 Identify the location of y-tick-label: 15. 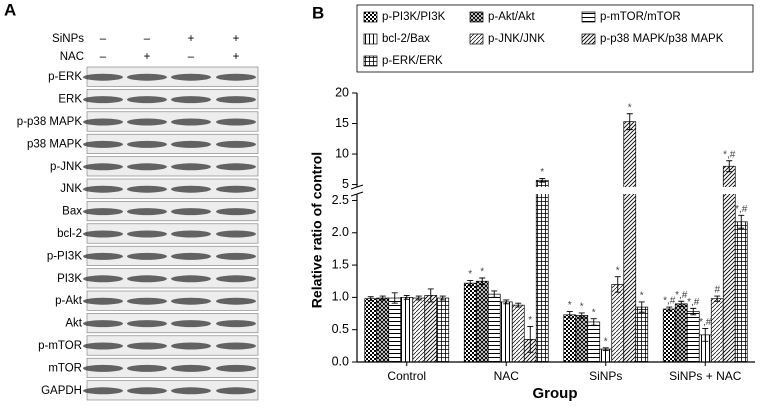
(342, 123).